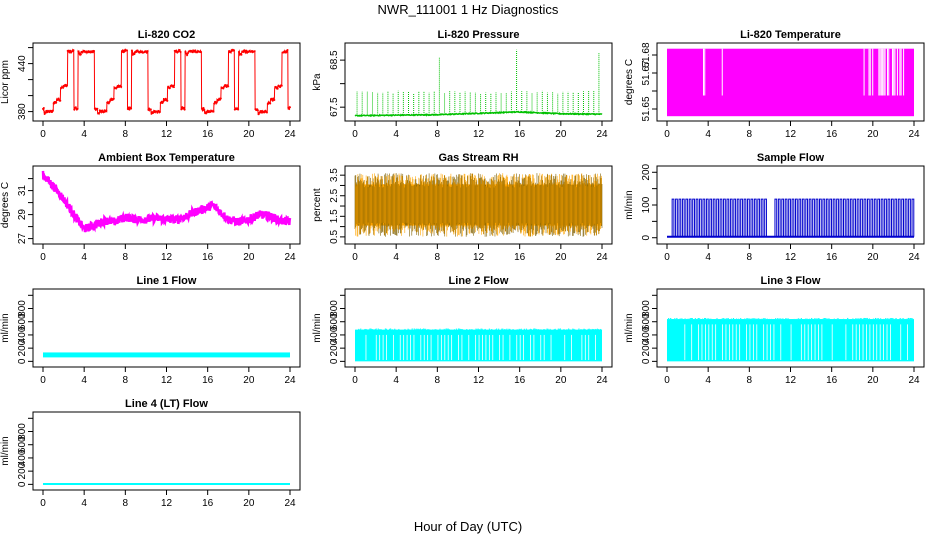 The height and width of the screenshot is (540, 936). I want to click on panel-title: Gas Stream RH, so click(478, 158).